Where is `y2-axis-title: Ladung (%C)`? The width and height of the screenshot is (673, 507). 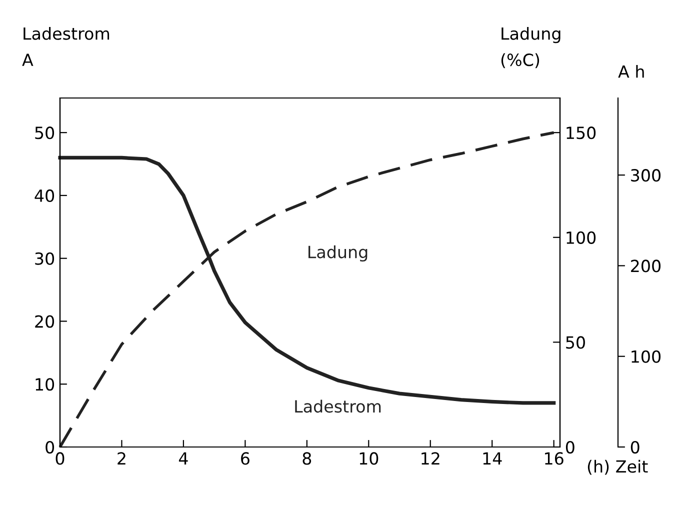 y2-axis-title: Ladung (%C) is located at coordinates (530, 47).